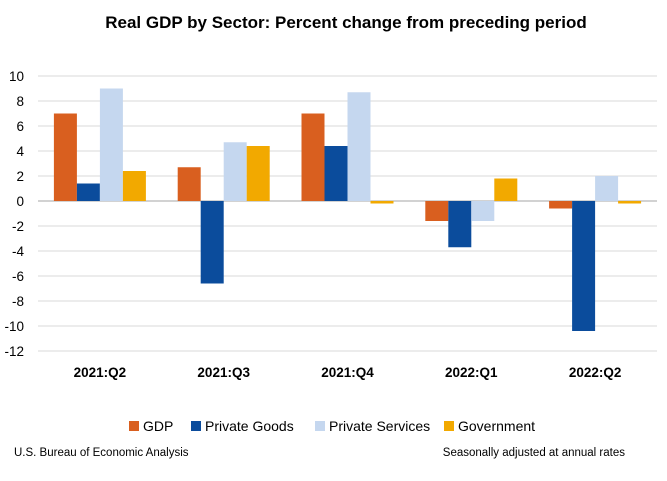  Describe the element at coordinates (249, 426) in the screenshot. I see `legend-label: Private Goods` at that location.